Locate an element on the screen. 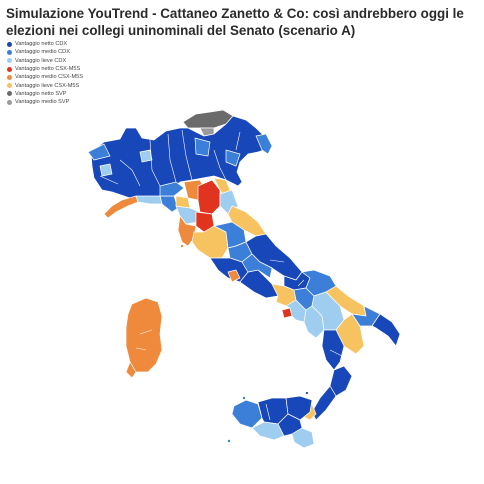 This screenshot has height=484, width=484. region-liguria-east is located at coordinates (169, 204).